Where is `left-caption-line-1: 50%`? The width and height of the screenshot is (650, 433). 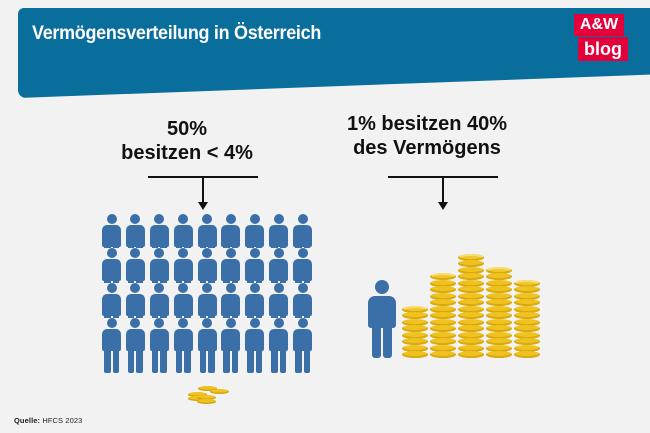
left-caption-line-1: 50% is located at coordinates (187, 129).